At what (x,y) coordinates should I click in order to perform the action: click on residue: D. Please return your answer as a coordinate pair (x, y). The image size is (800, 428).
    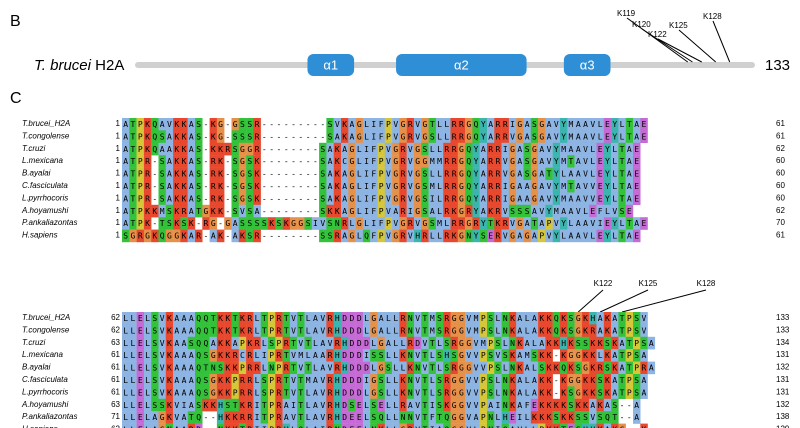
    Looking at the image, I should click on (352, 330).